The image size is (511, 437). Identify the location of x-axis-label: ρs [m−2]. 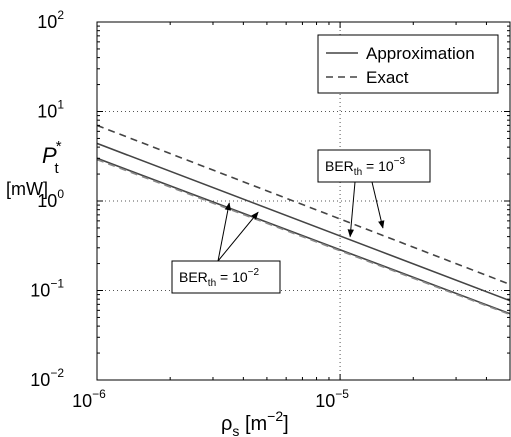
(255, 422).